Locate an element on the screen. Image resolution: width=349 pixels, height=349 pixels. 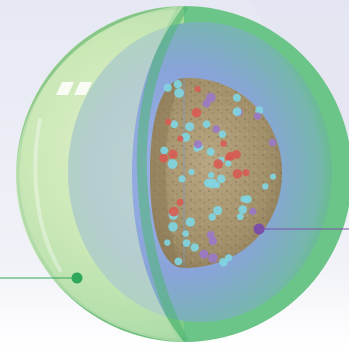
cut-edge is located at coordinates (162, 174).